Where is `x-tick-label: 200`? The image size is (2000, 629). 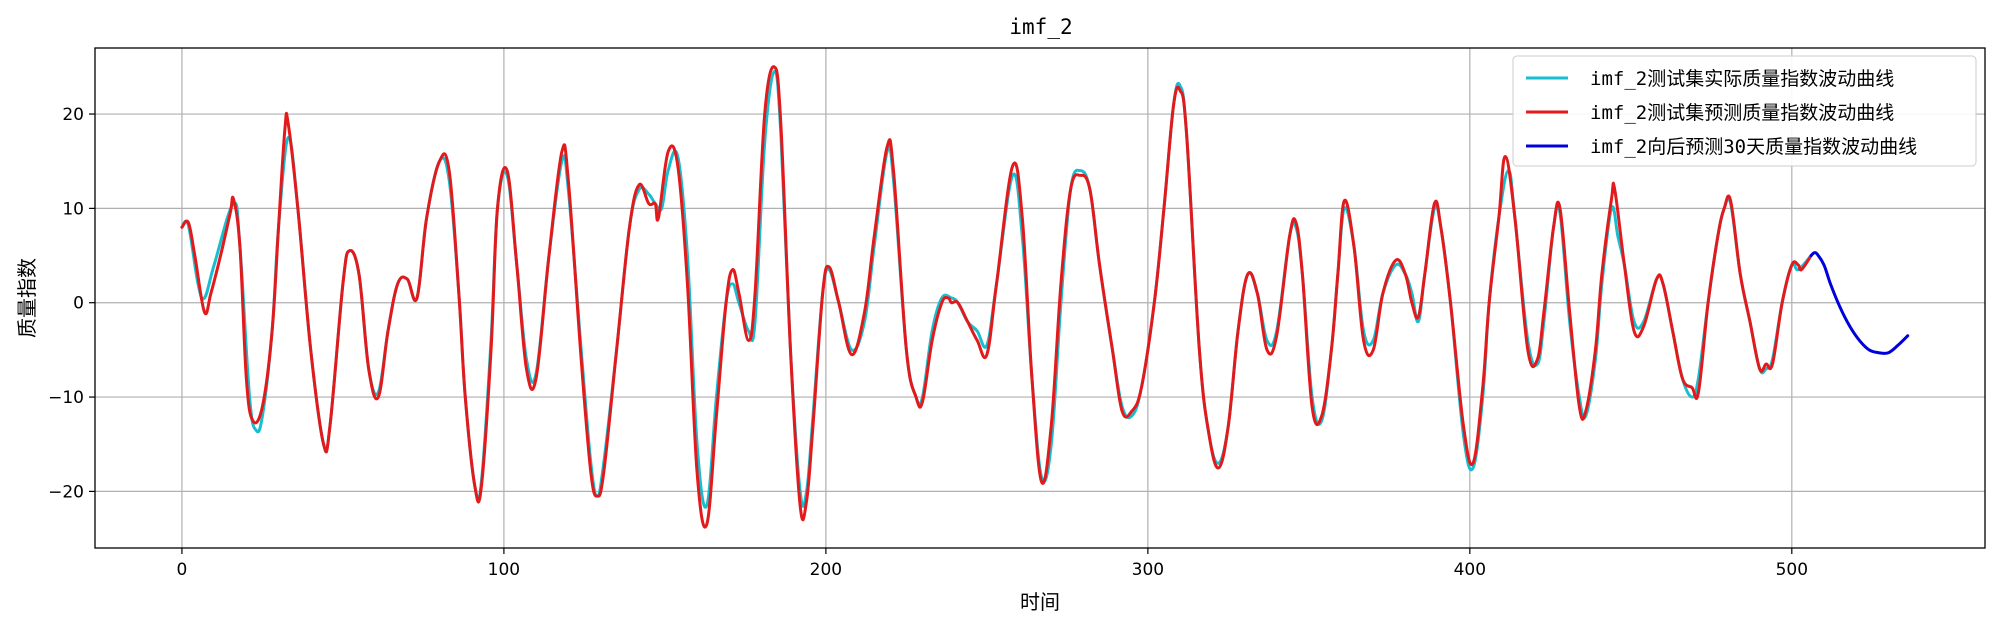
x-tick-label: 200 is located at coordinates (826, 570).